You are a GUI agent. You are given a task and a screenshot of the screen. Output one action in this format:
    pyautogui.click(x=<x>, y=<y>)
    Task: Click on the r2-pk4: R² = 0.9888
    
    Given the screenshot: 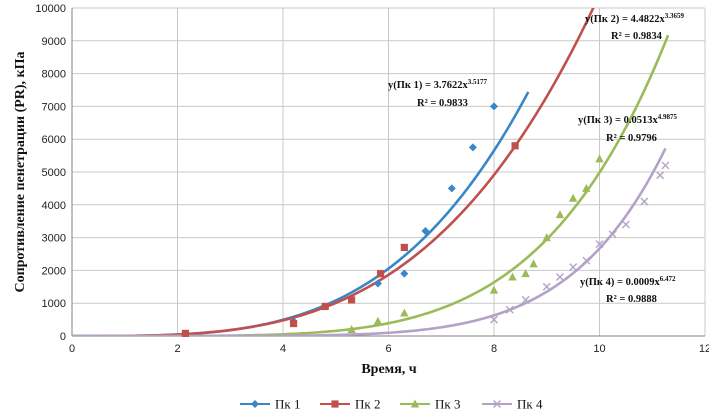 What is the action you would take?
    pyautogui.click(x=631, y=299)
    